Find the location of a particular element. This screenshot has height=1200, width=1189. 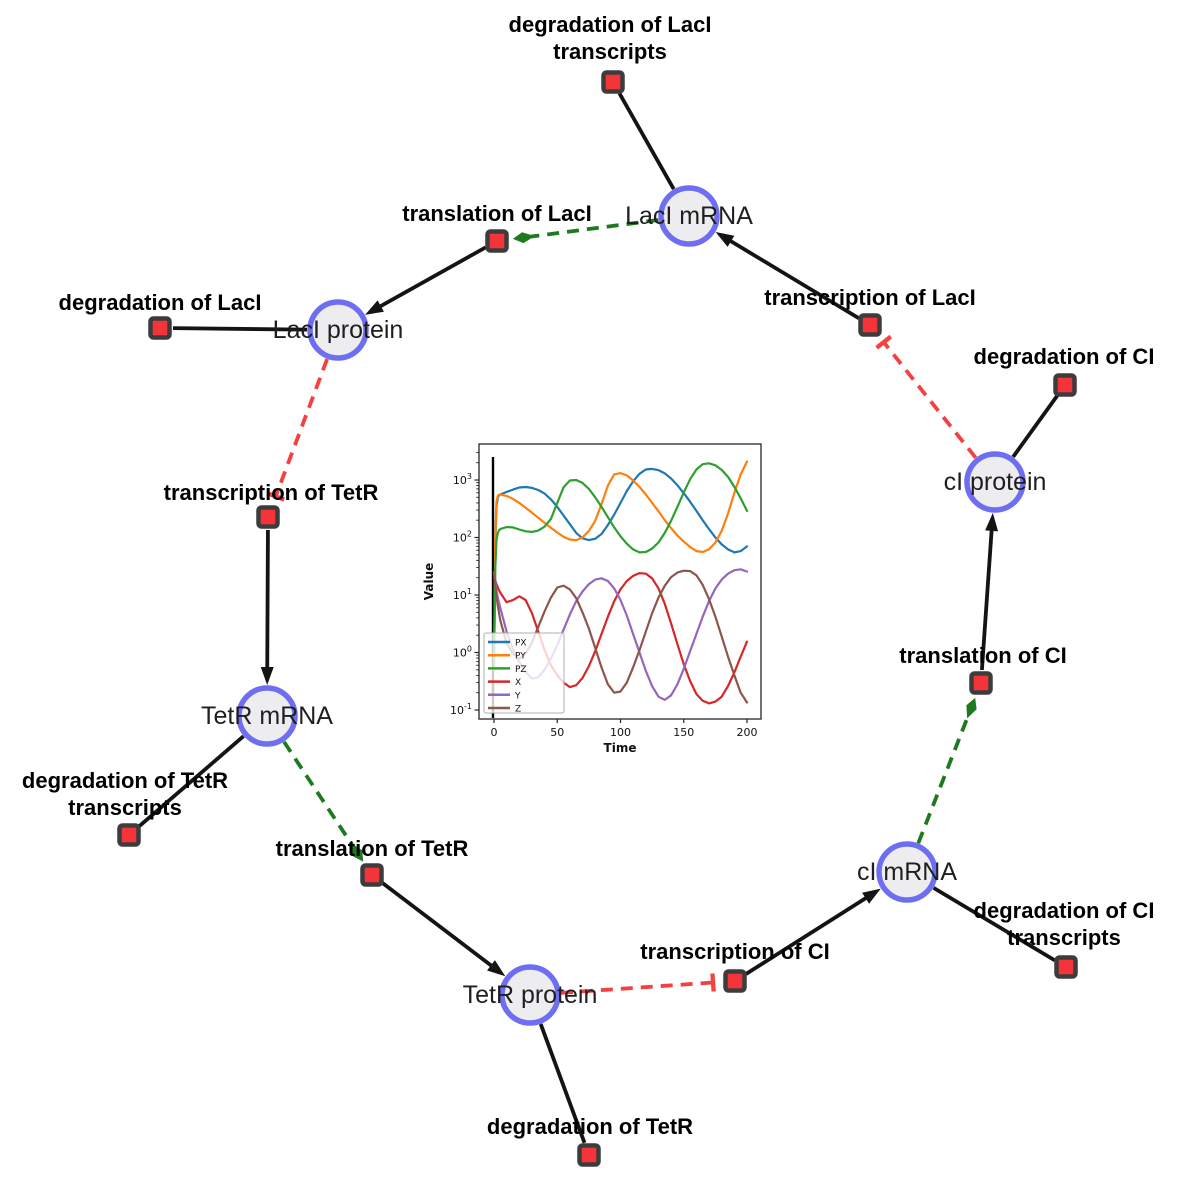

series-X is located at coordinates (620, 638).